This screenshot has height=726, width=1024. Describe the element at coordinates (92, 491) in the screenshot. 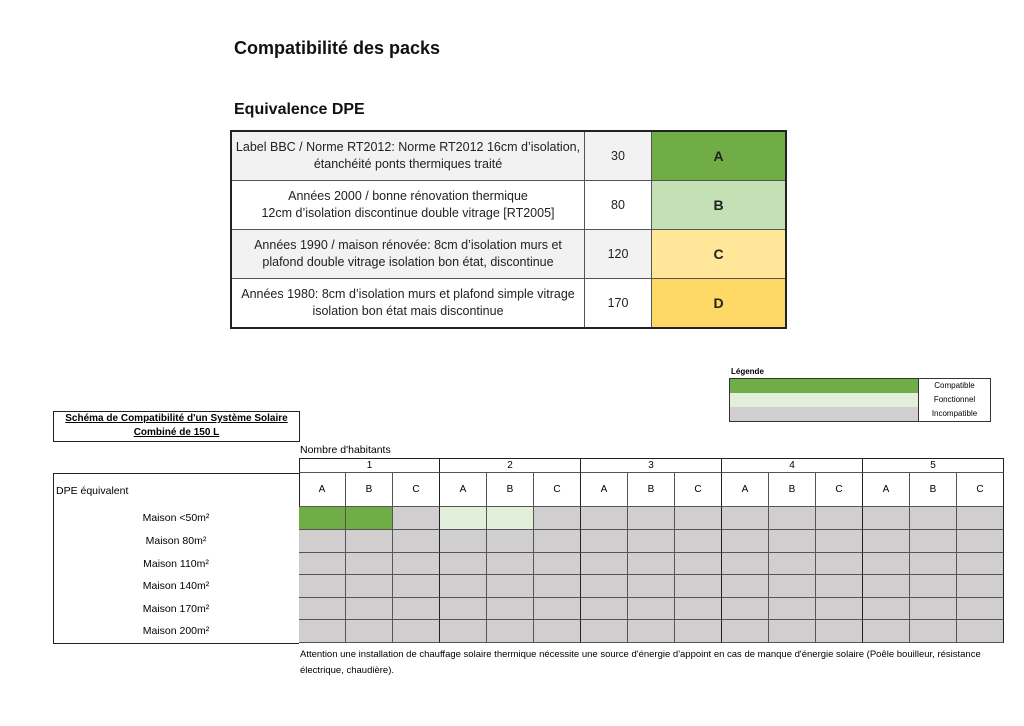

I see `dpe-equiv-label: DPE équivalent` at that location.